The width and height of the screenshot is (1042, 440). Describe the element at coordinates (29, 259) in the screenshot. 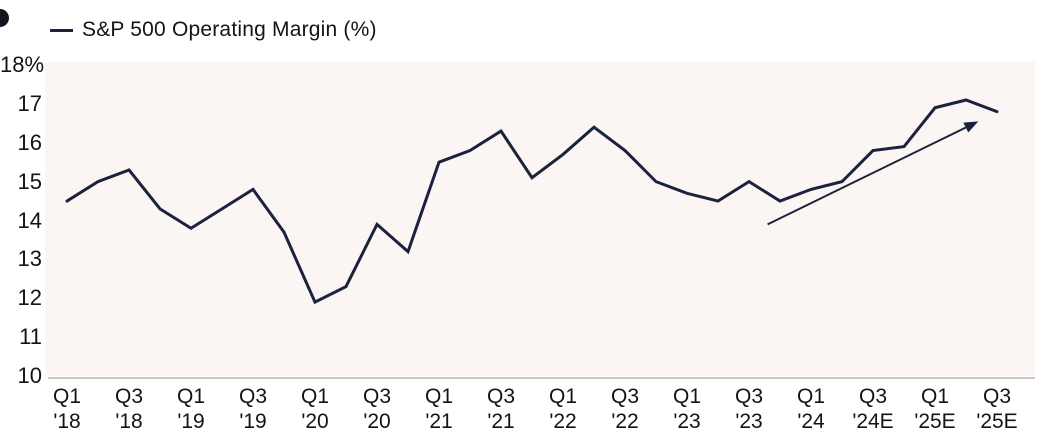

I see `y-tick-label: 13` at that location.